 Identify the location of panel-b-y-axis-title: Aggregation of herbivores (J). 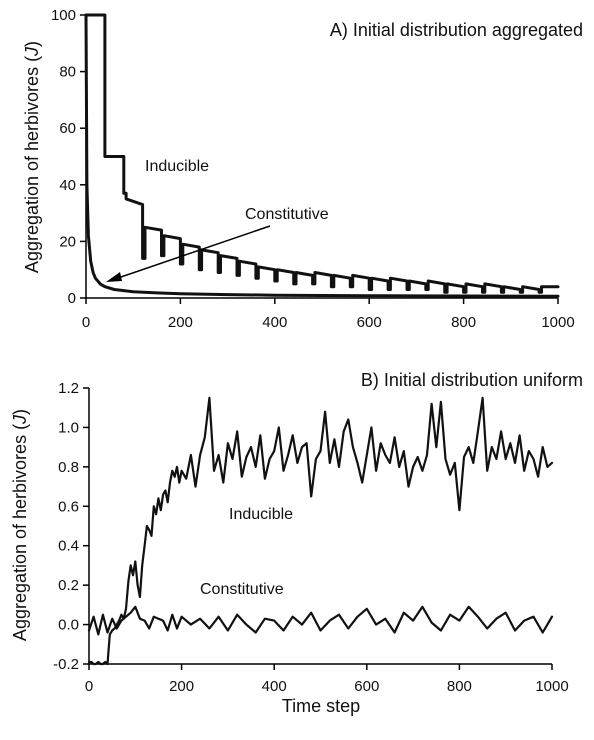
(20, 525).